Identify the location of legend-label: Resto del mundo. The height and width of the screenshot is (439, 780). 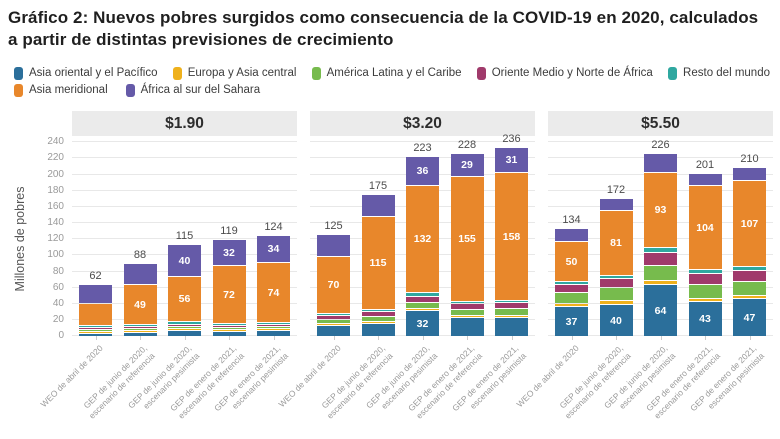
(726, 73).